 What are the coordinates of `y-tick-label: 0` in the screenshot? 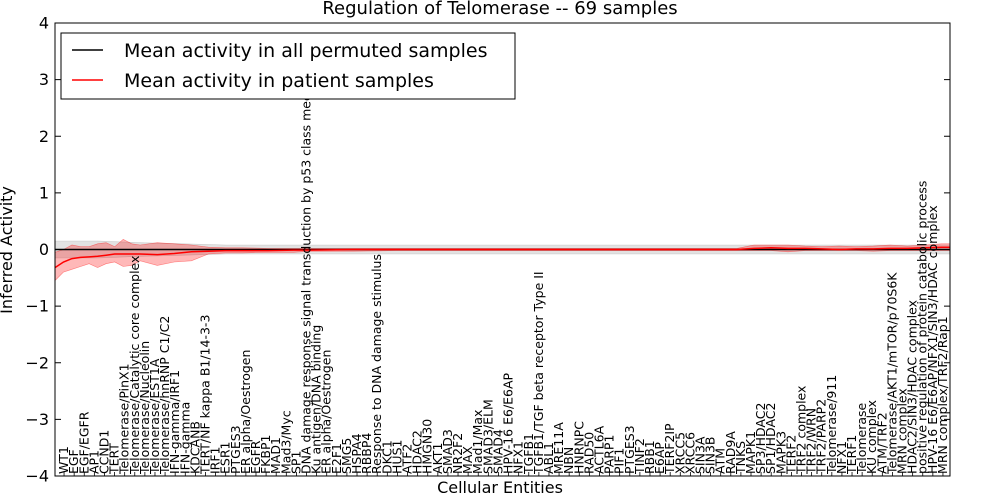 It's located at (44, 249).